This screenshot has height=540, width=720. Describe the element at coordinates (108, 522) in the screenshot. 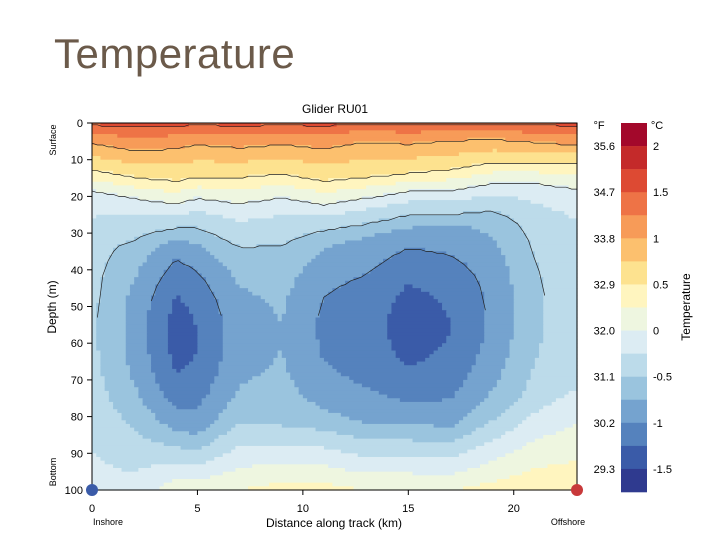

I see `inshore-annotation: Inshore` at that location.